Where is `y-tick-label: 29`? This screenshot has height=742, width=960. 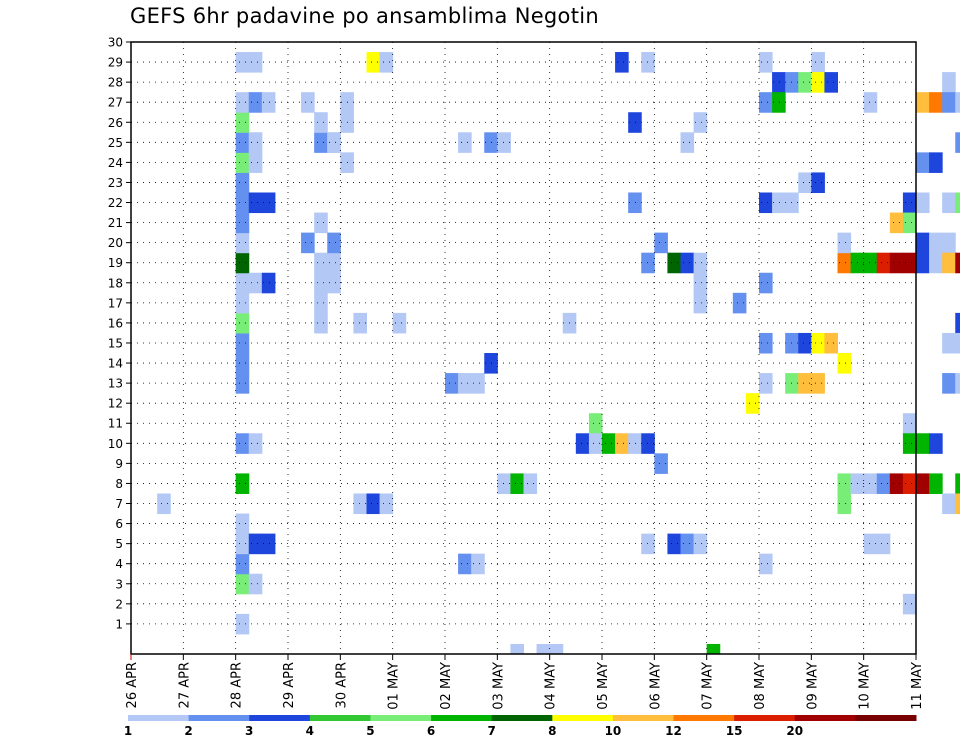
y-tick-label: 29 is located at coordinates (115, 63).